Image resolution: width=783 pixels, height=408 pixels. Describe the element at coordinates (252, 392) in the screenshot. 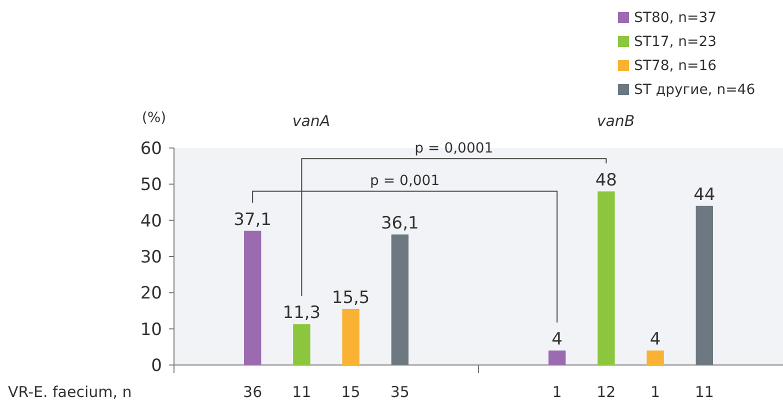

I see `text: 36` at that location.